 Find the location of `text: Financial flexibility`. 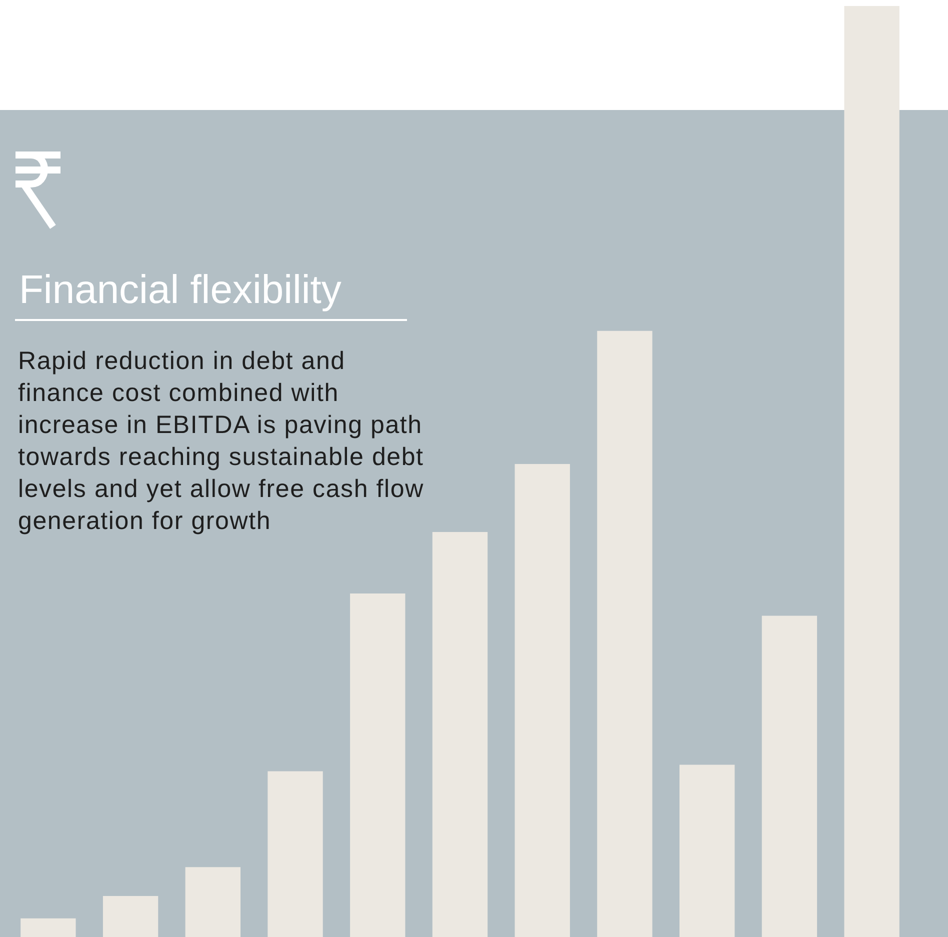

text: Financial flexibility is located at coordinates (180, 290).